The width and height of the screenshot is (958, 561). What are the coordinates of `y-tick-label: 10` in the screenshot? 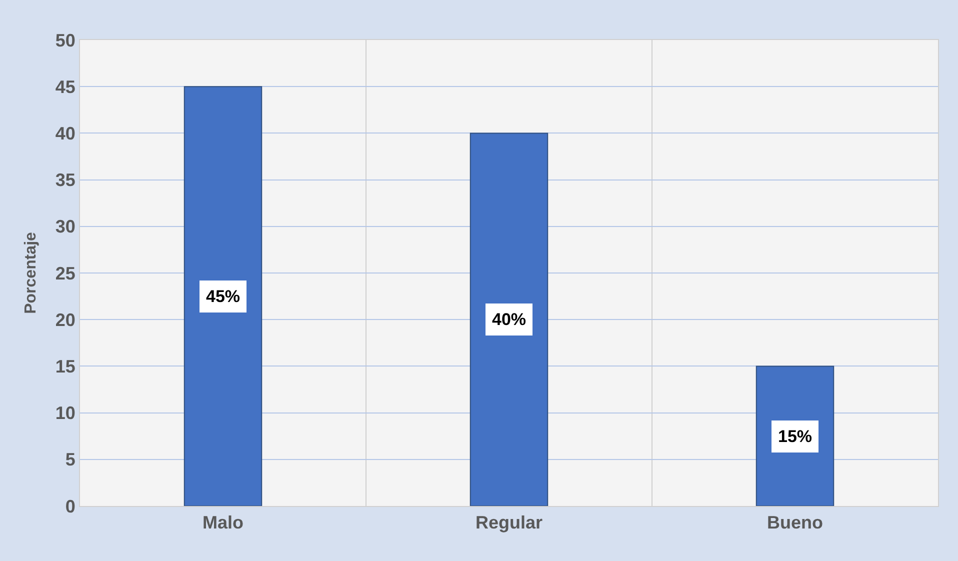 It's located at (65, 413).